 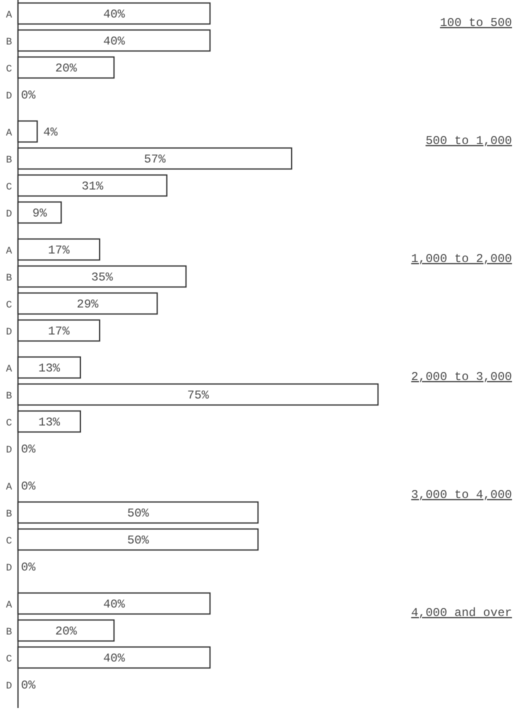 I want to click on data-label: 29%, so click(x=88, y=305).